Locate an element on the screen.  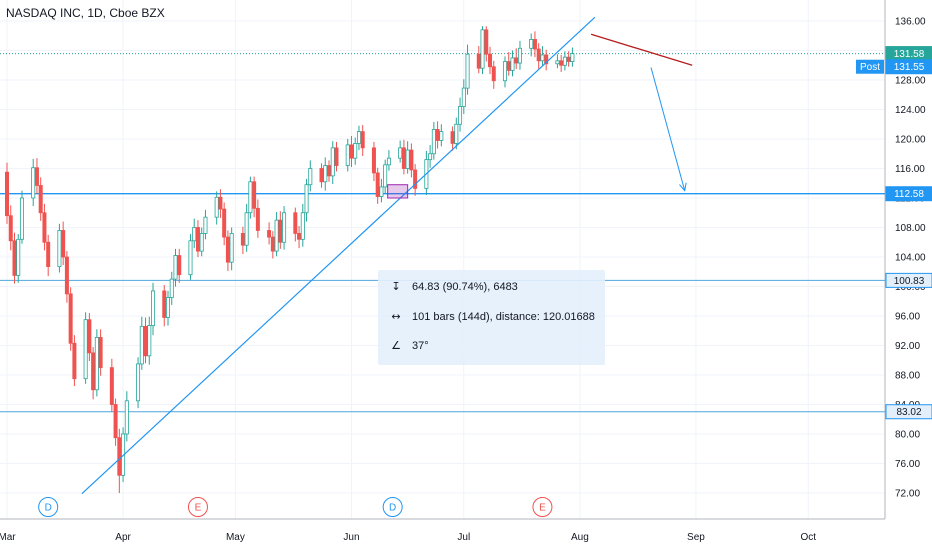
x-tick-label: Jun is located at coordinates (351, 537).